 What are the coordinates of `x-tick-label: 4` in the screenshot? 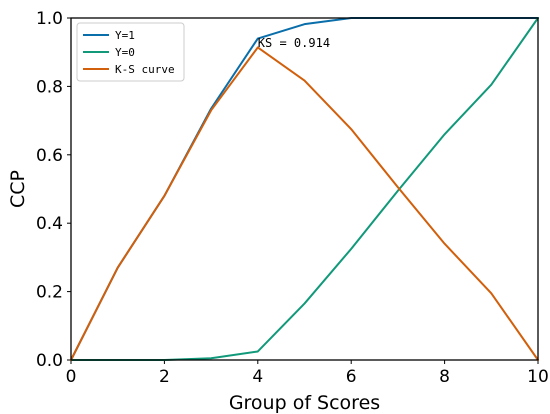 It's located at (257, 377).